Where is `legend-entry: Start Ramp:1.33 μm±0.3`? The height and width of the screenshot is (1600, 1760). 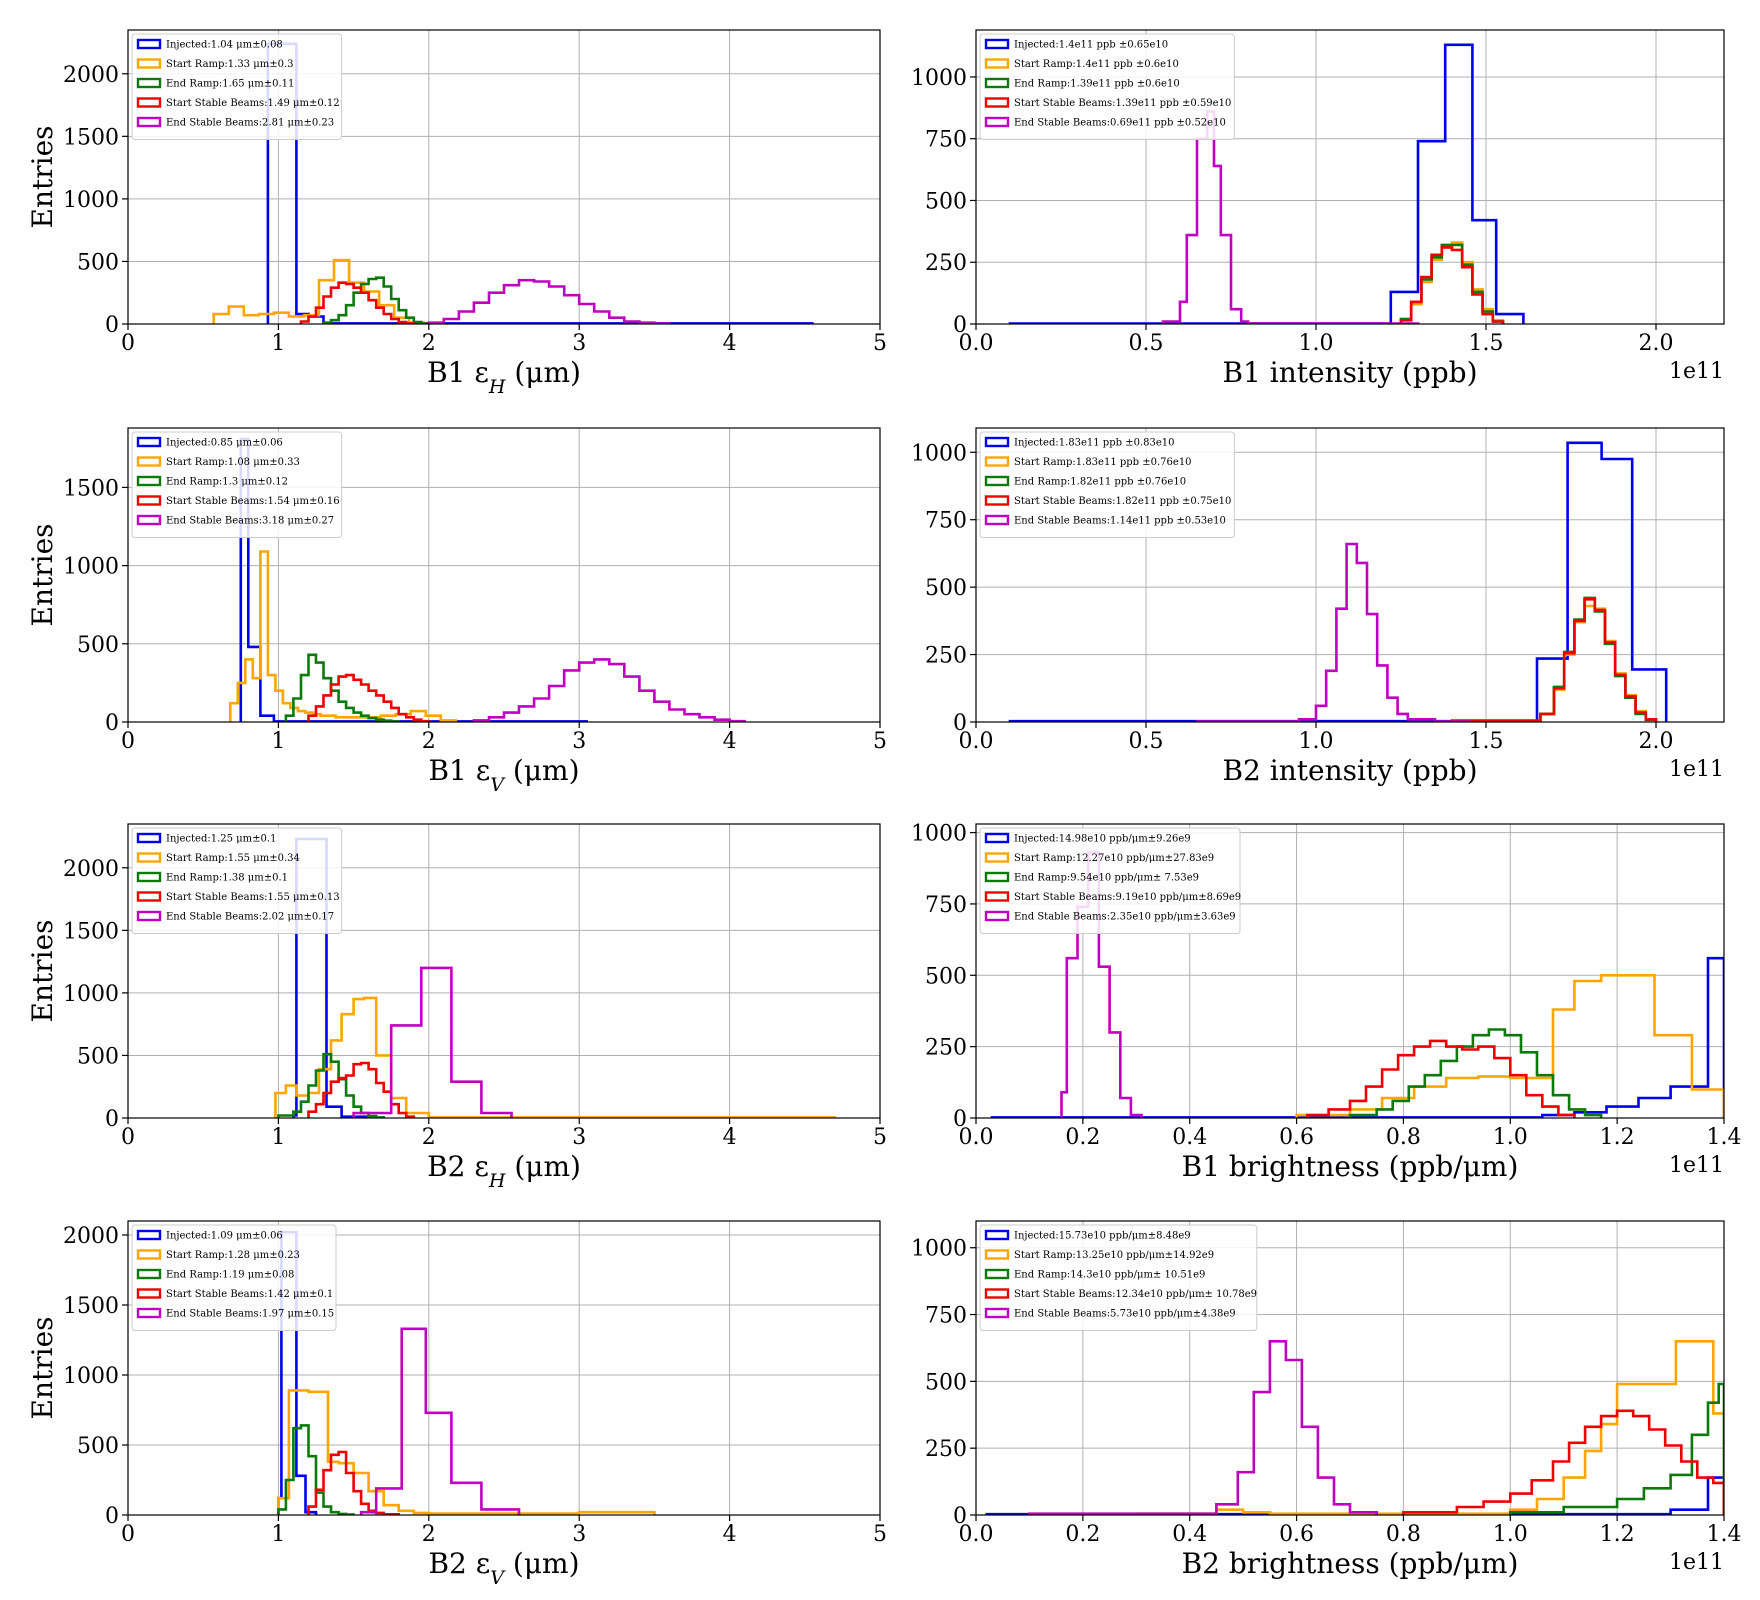
legend-entry: Start Ramp:1.33 μm±0.3 is located at coordinates (230, 64).